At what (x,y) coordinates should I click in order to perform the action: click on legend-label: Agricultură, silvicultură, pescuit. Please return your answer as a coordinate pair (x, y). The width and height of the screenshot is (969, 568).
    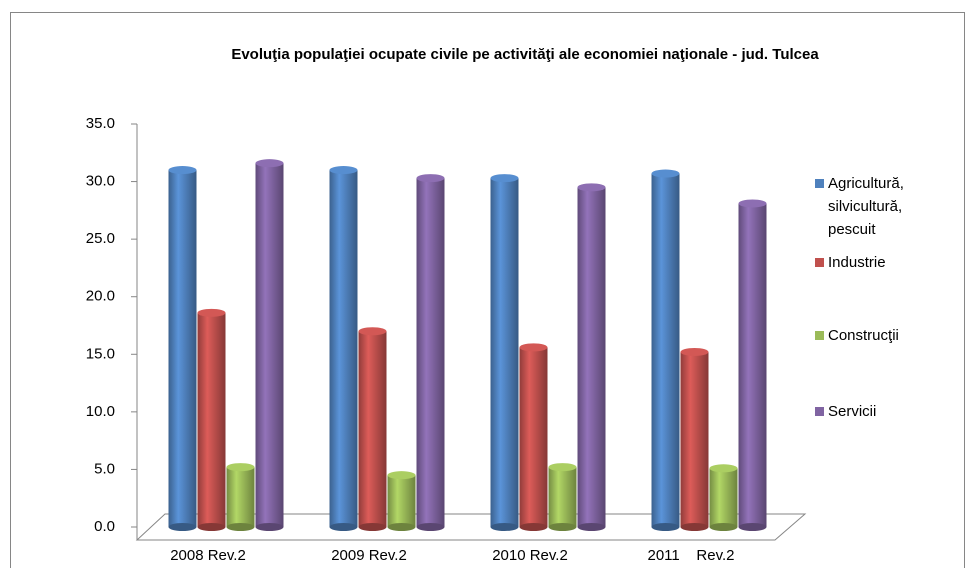
    Looking at the image, I should click on (866, 206).